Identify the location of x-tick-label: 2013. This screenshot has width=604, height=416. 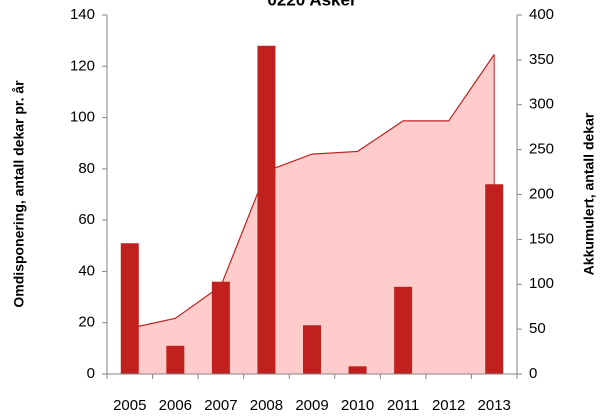
(494, 405).